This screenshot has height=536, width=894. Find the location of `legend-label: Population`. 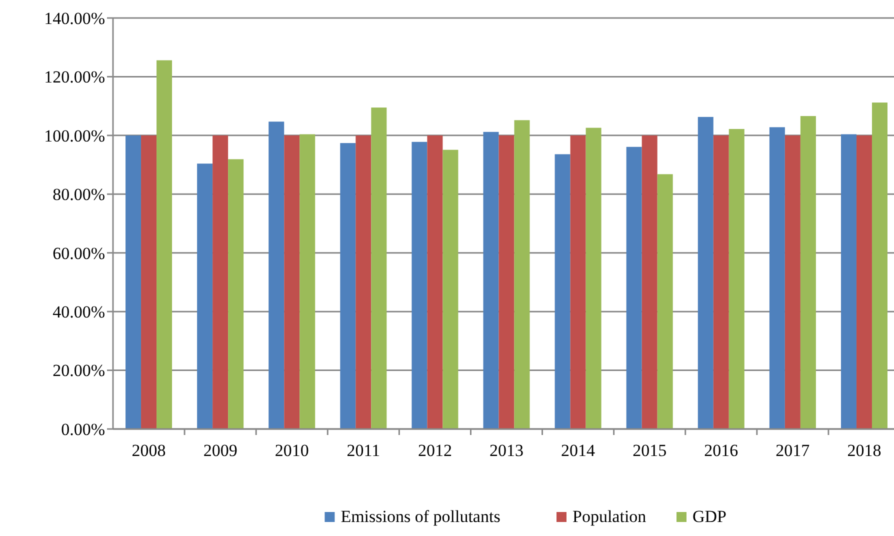

legend-label: Population is located at coordinates (609, 516).